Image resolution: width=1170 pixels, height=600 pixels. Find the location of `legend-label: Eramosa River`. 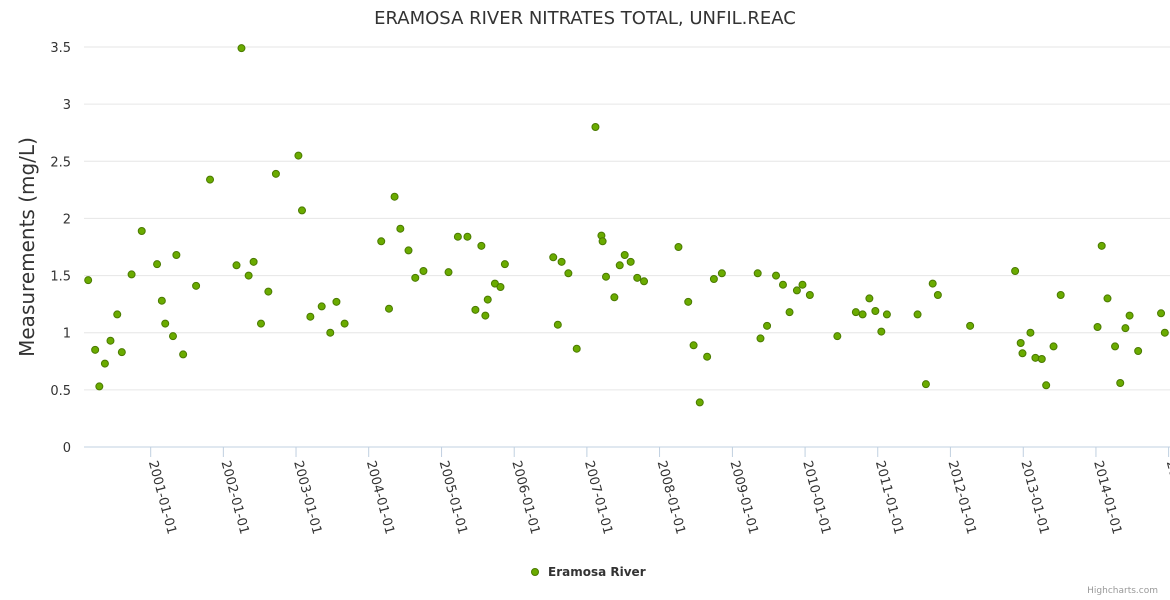

legend-label: Eramosa River is located at coordinates (597, 572).